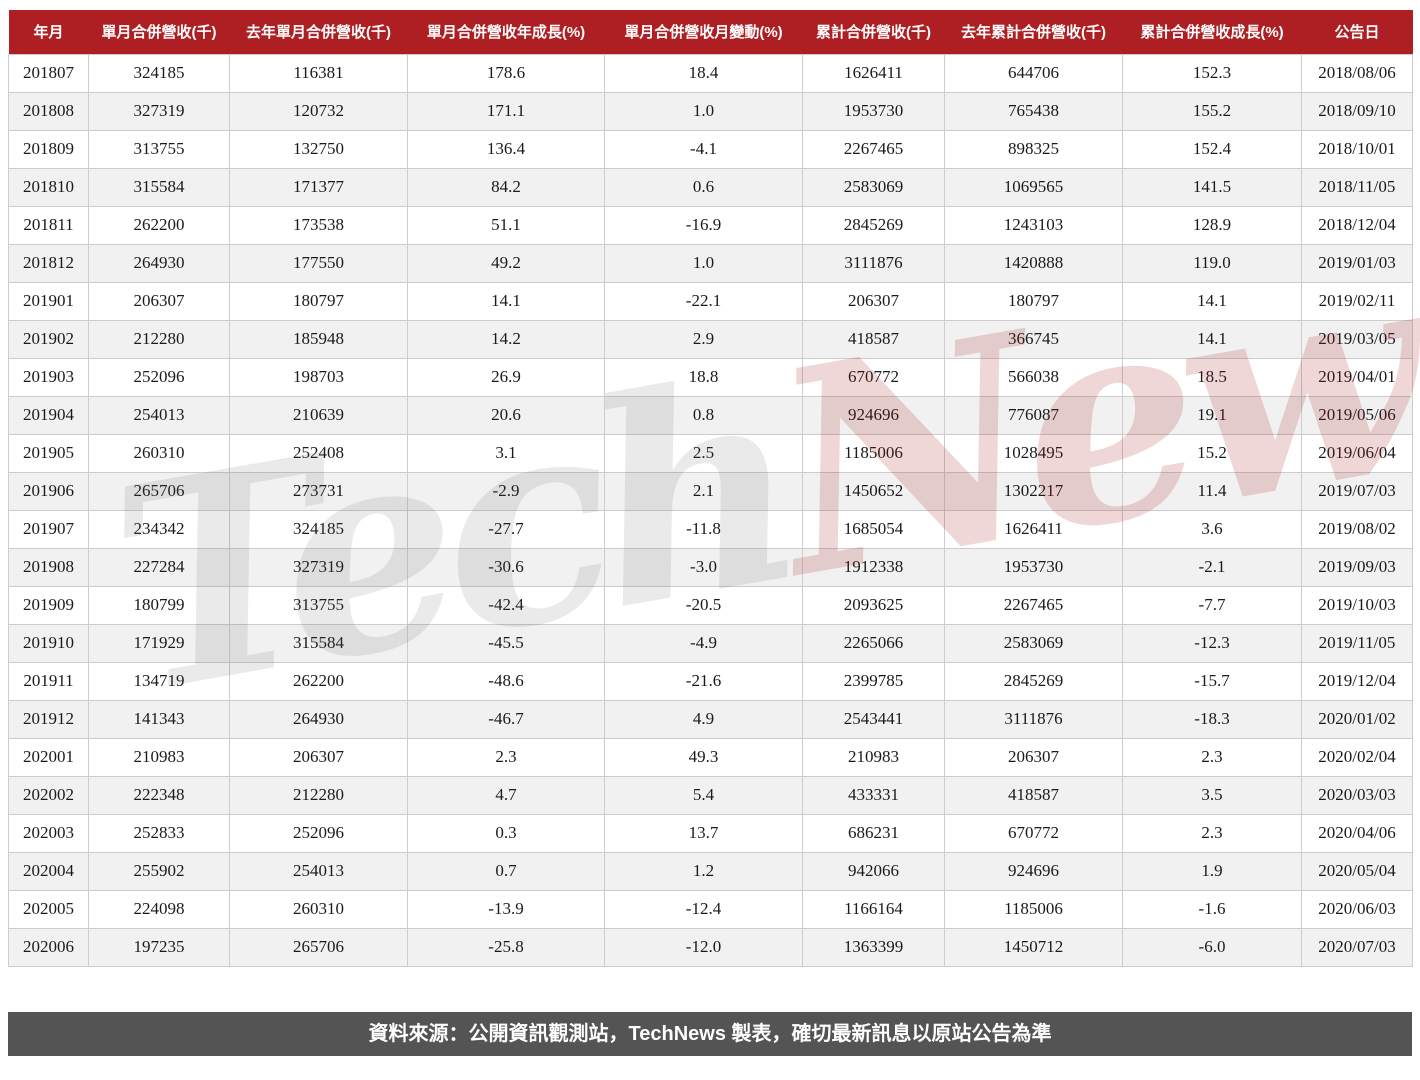 This screenshot has height=1080, width=1420. I want to click on table-cell: 686231, so click(873, 833).